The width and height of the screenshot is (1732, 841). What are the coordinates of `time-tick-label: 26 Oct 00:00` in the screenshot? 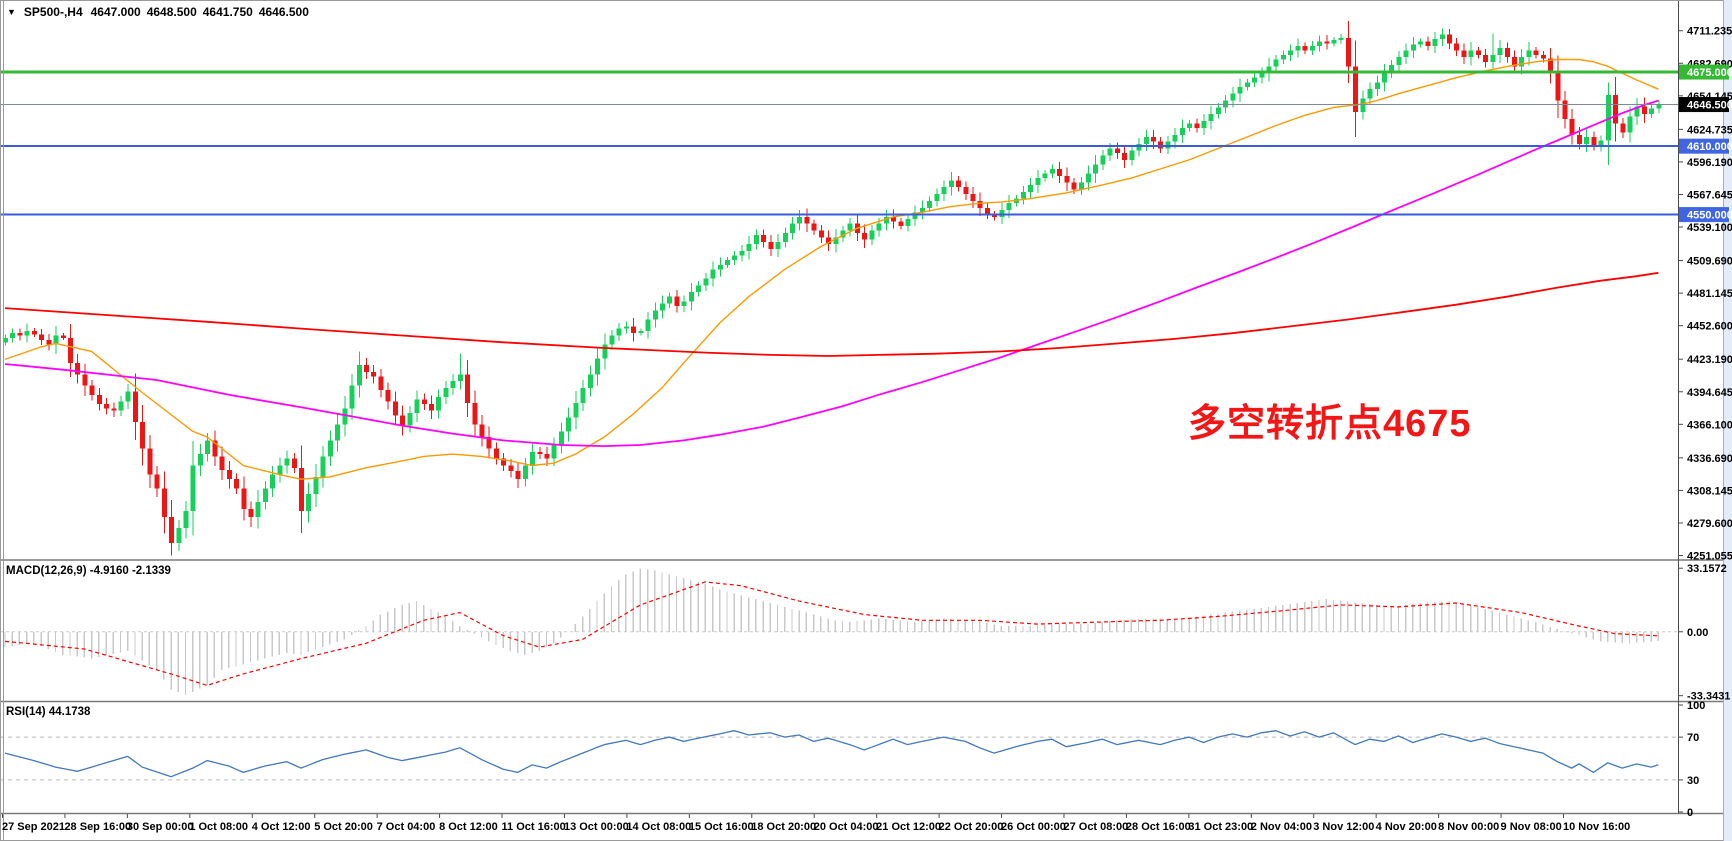 It's located at (1033, 827).